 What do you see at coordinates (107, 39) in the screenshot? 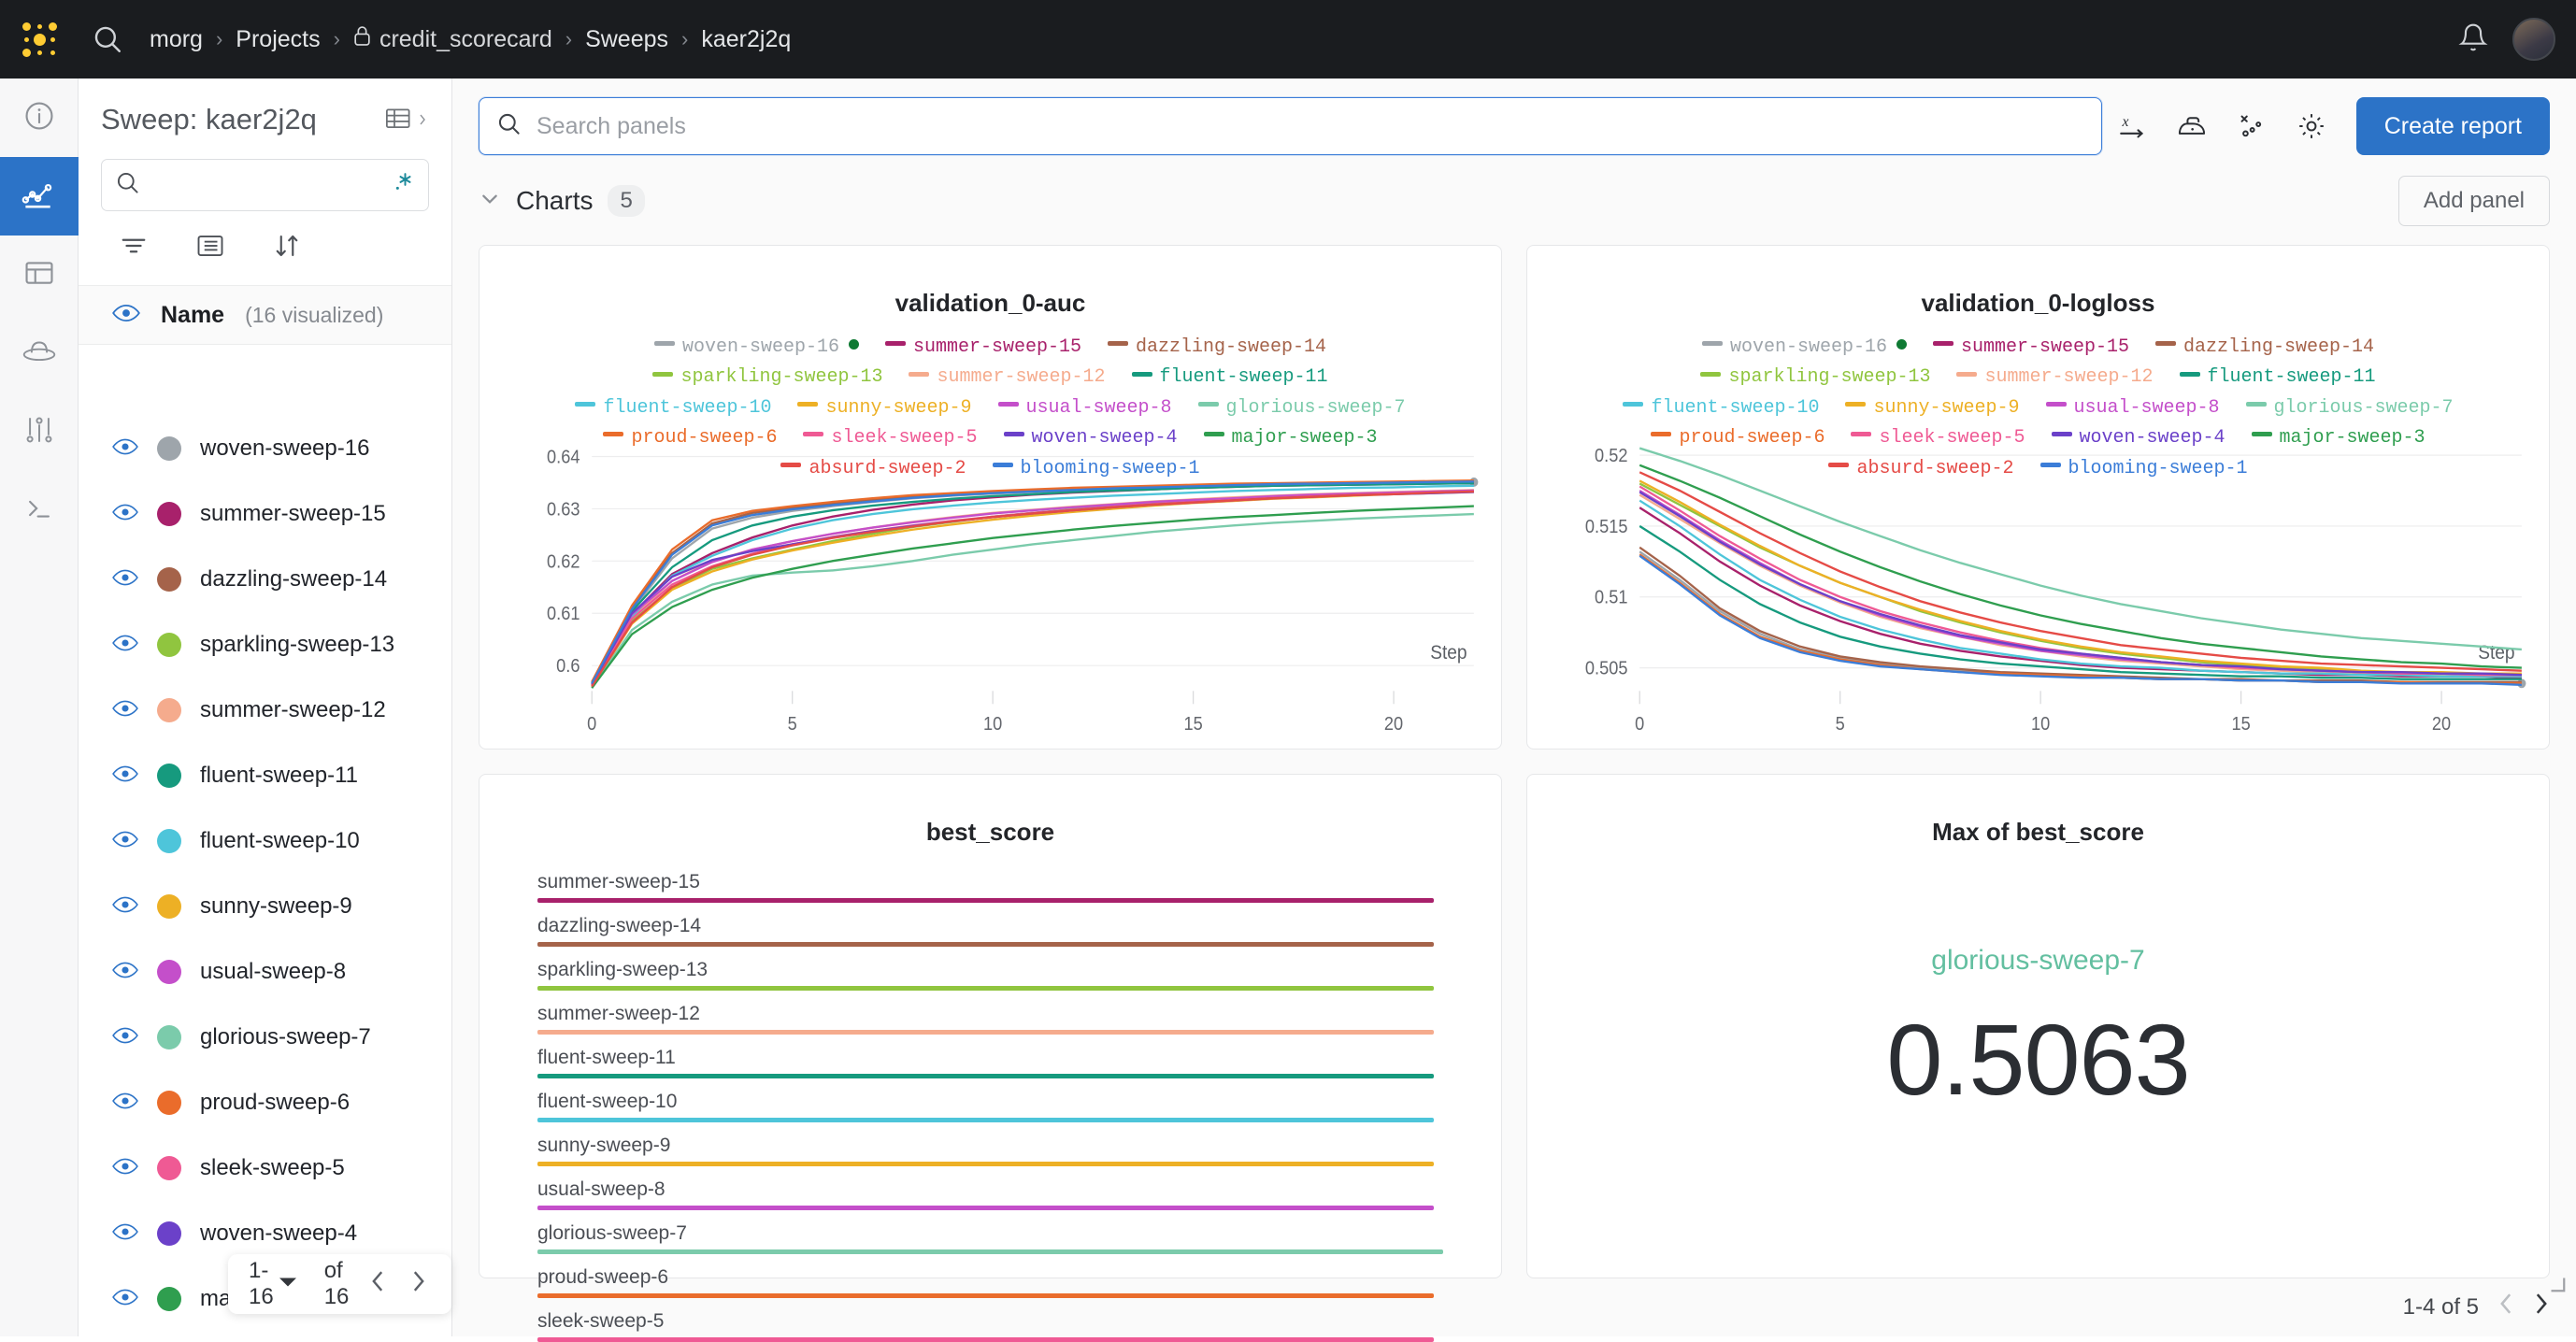
I see `search-icon` at bounding box center [107, 39].